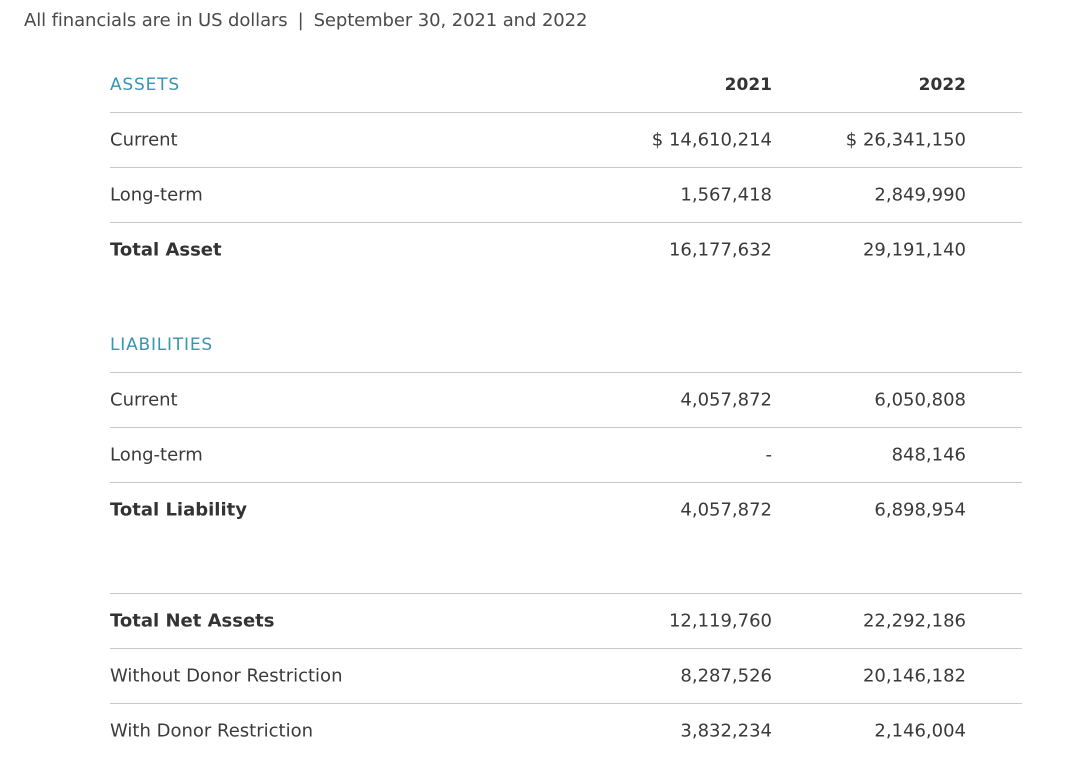  I want to click on value-2021: -, so click(769, 455).